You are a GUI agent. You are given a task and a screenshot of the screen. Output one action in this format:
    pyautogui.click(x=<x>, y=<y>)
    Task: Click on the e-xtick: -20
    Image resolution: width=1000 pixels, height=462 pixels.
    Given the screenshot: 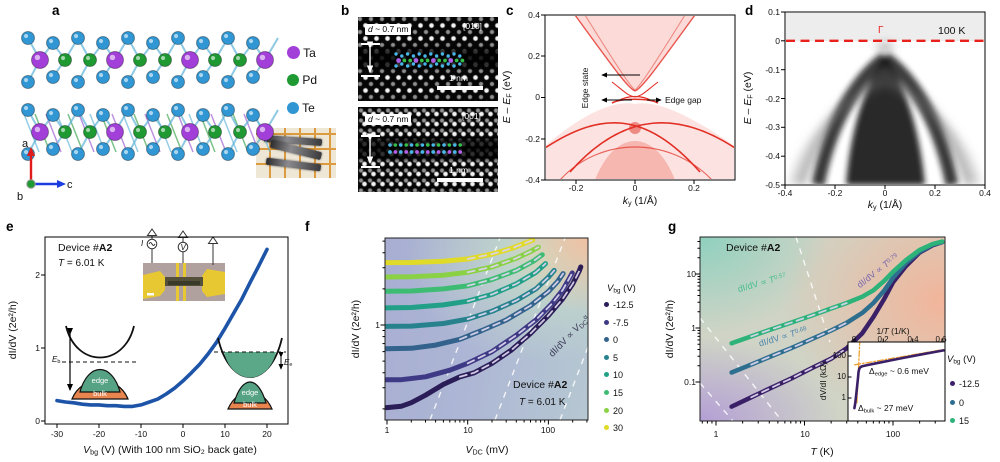 What is the action you would take?
    pyautogui.click(x=99, y=434)
    